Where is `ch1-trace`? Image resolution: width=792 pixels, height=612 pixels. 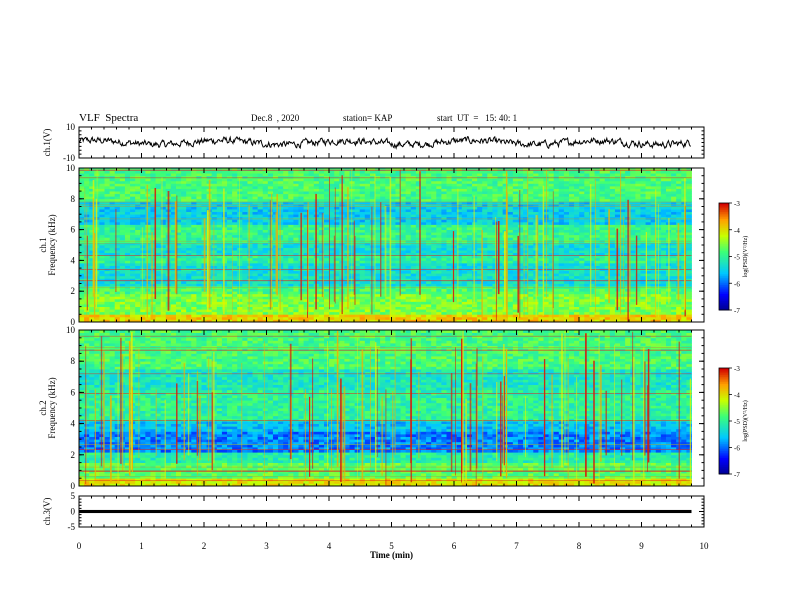
ch1-trace is located at coordinates (384, 142).